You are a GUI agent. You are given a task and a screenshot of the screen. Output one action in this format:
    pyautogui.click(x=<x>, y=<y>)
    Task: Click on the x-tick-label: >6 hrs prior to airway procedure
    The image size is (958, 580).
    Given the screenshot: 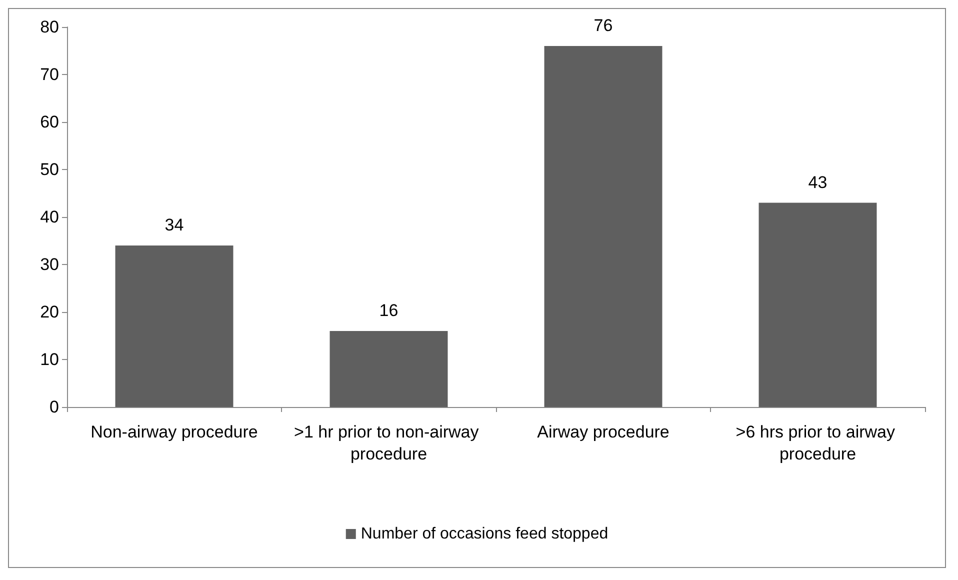 What is the action you would take?
    pyautogui.click(x=818, y=443)
    